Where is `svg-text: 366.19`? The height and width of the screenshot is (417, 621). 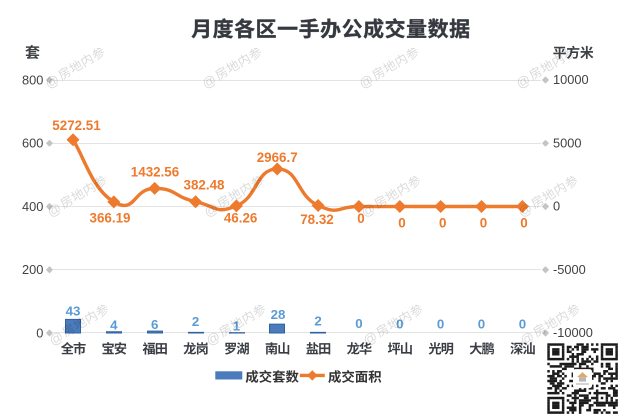 svg-text: 366.19 is located at coordinates (110, 217).